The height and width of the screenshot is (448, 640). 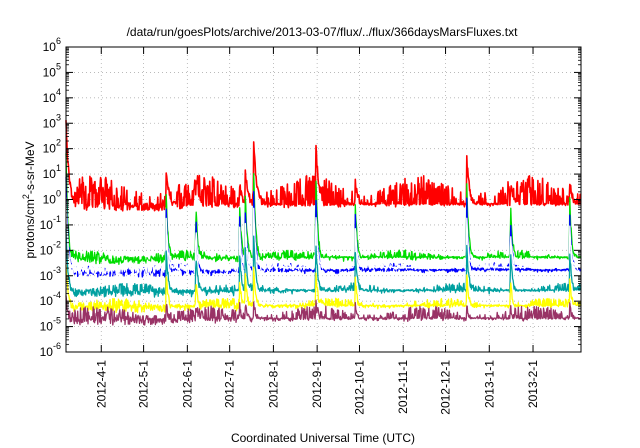 I want to click on y-tick-exponent: 1, so click(x=58, y=168).